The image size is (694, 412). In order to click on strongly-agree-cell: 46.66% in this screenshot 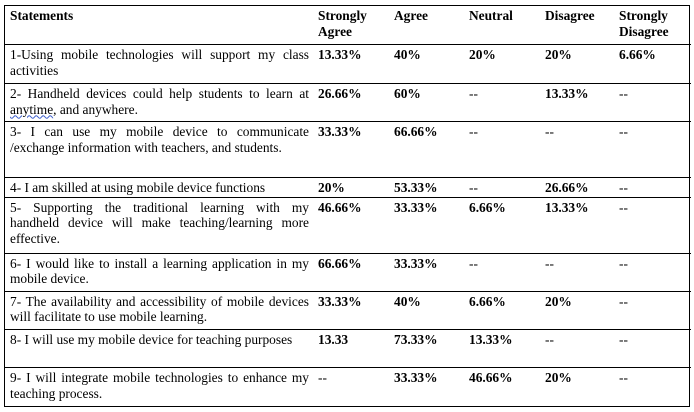, I will do `click(351, 225)`.